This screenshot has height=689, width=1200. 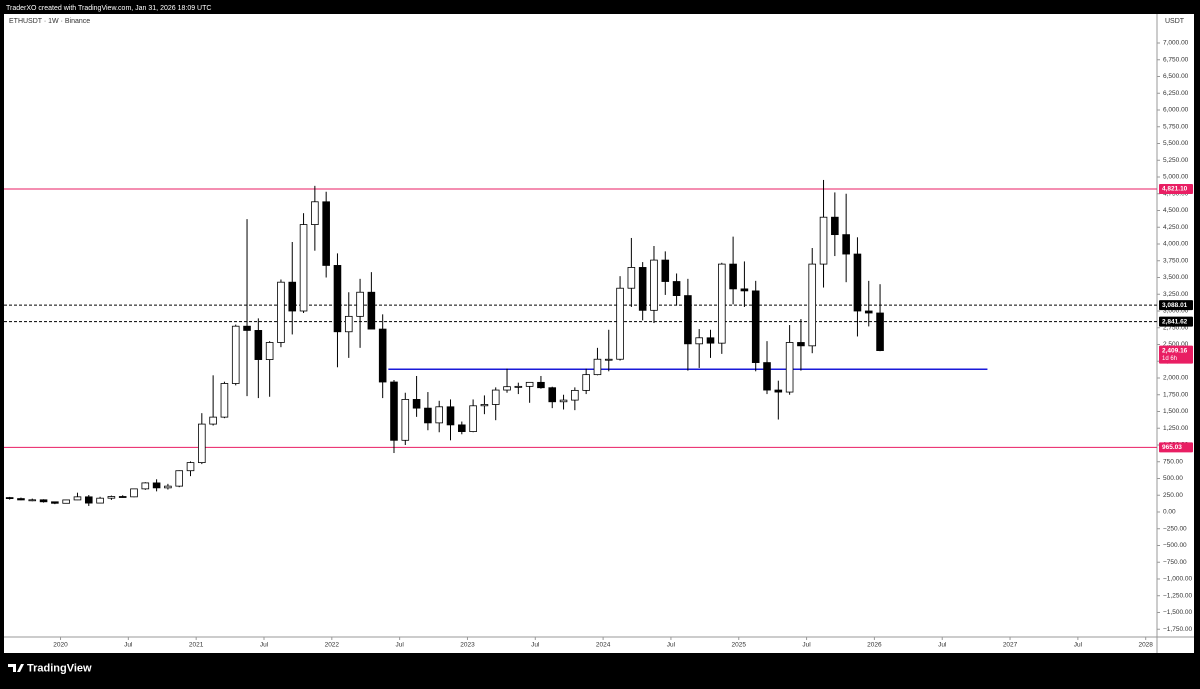 I want to click on x-tick-label: 2021, so click(x=196, y=645).